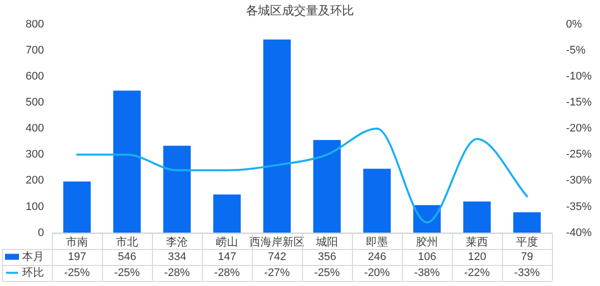  I want to click on data-label: 106, so click(427, 256).